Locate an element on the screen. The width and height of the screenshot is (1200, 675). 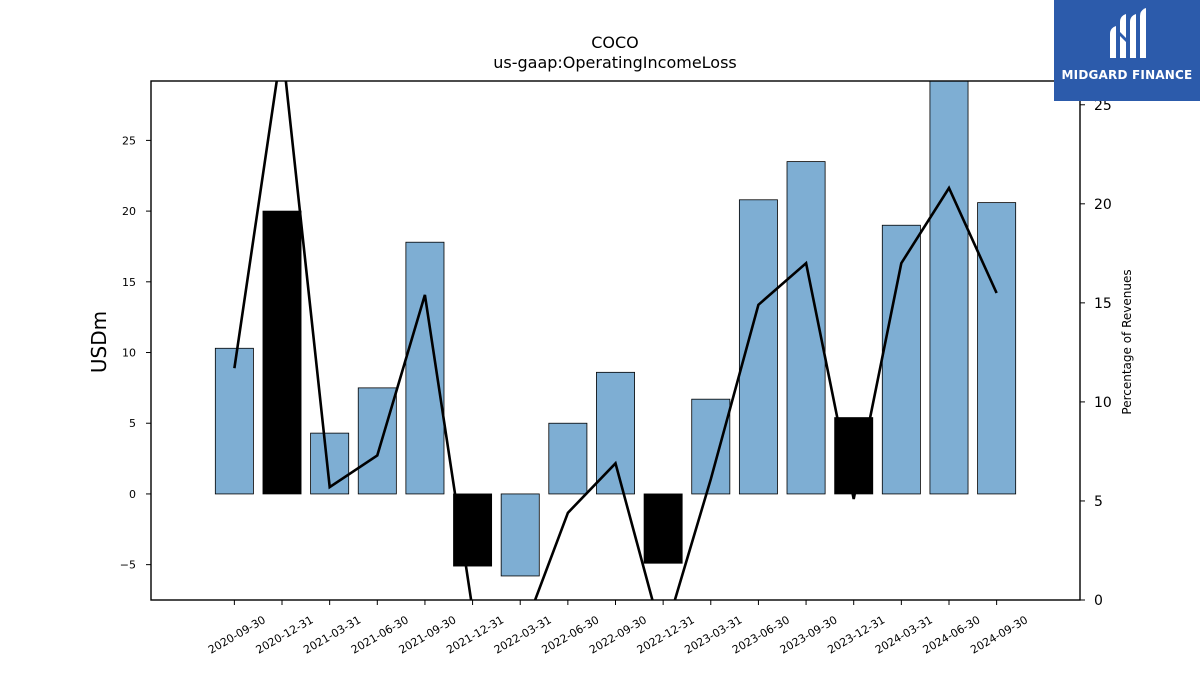
y-axis-label: USDm is located at coordinates (99, 342).